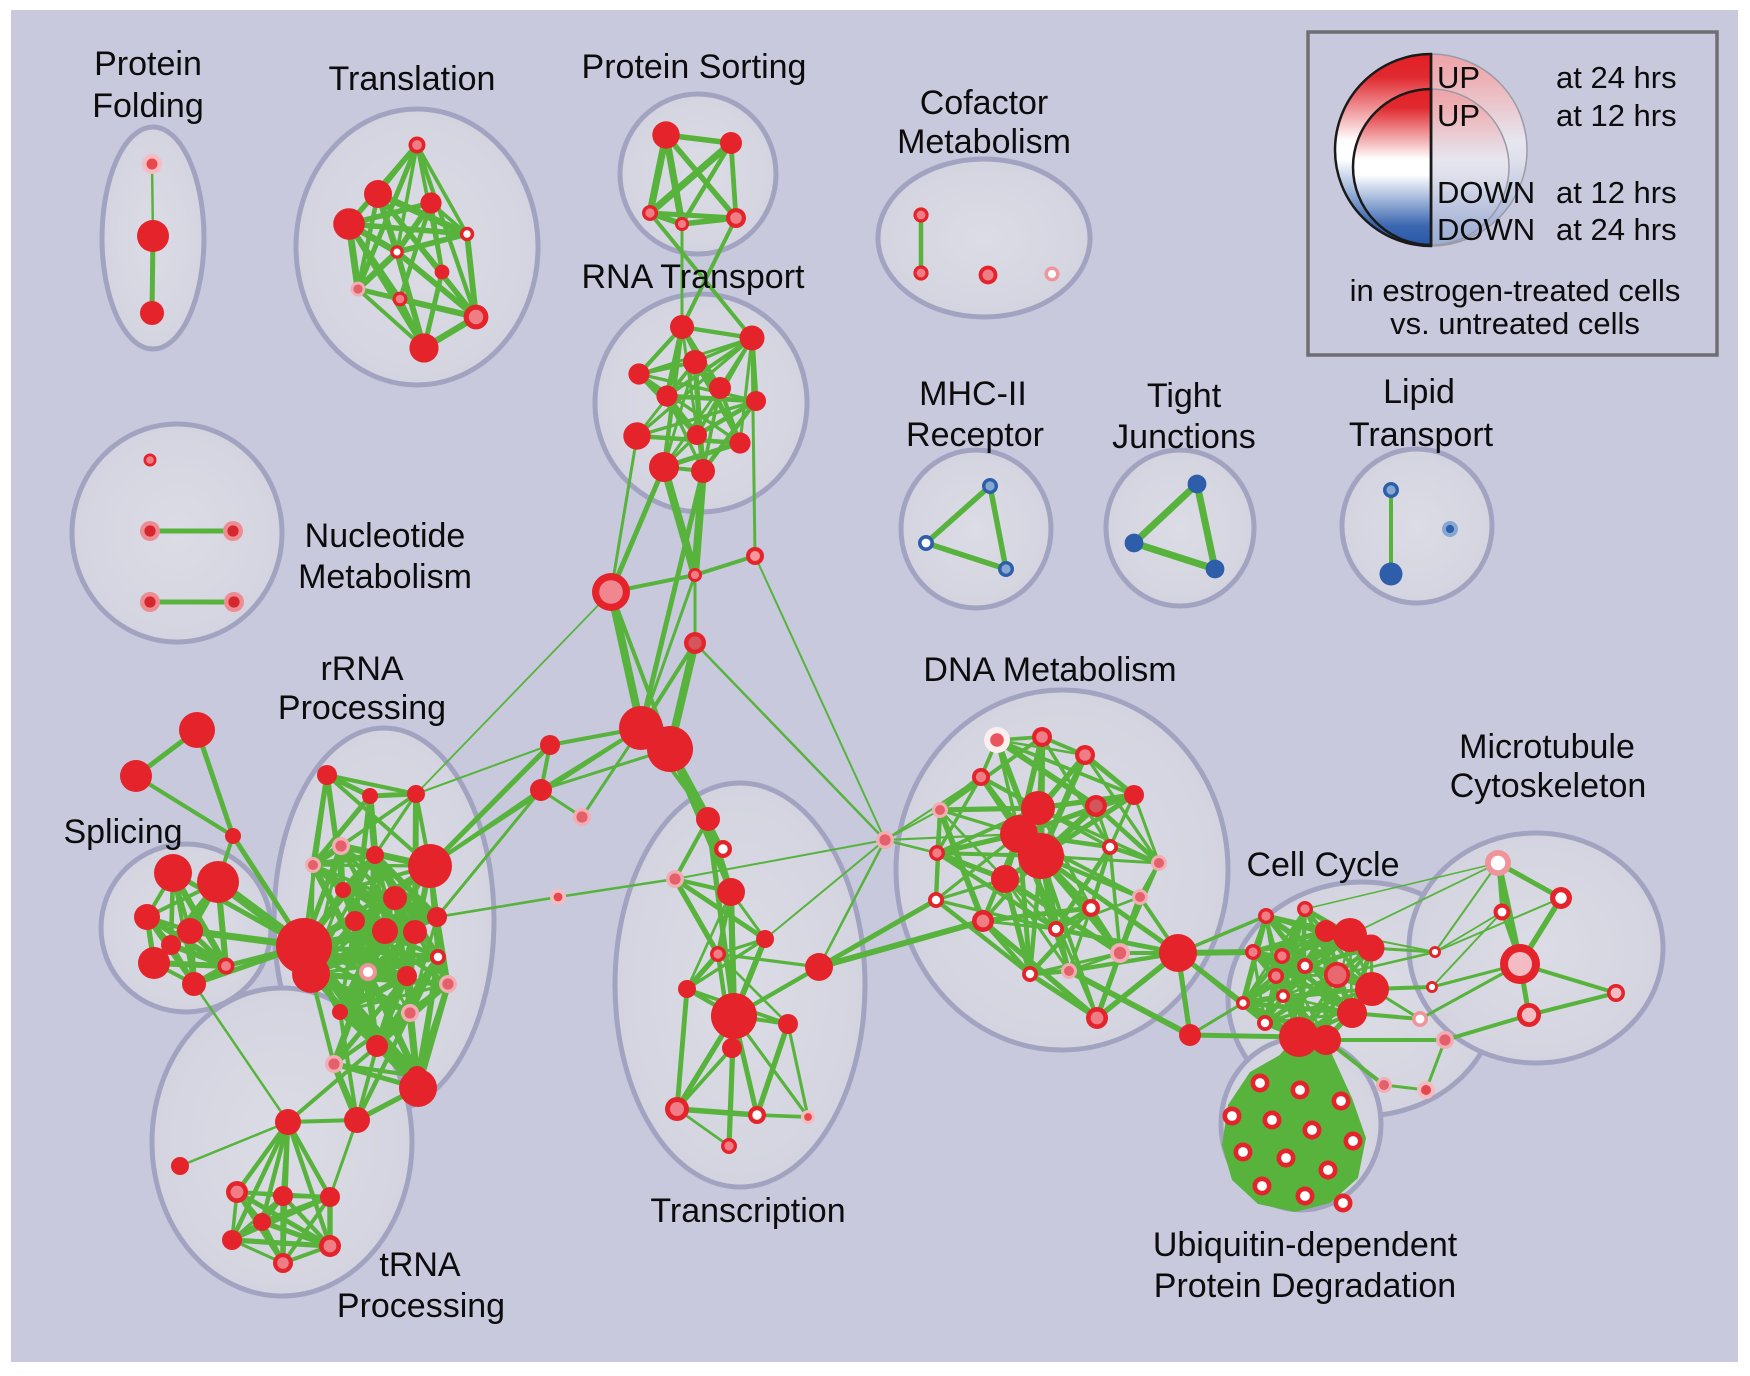 This screenshot has height=1376, width=1750. Describe the element at coordinates (385, 536) in the screenshot. I see `svg-text: Nucleotide` at that location.